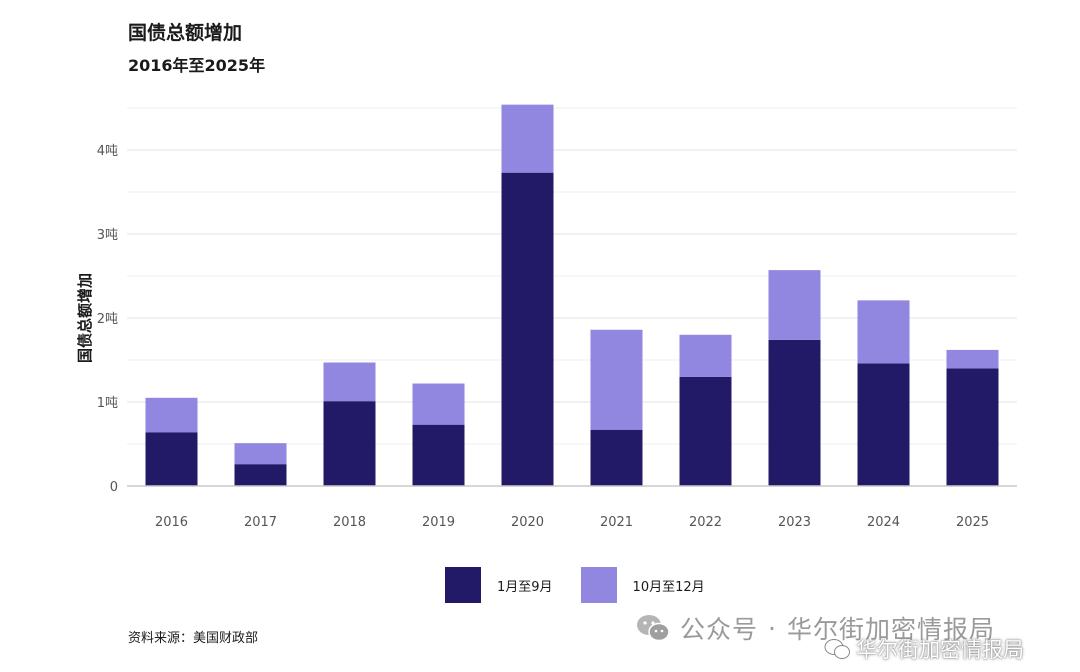  I want to click on wechat-icon, so click(653, 628).